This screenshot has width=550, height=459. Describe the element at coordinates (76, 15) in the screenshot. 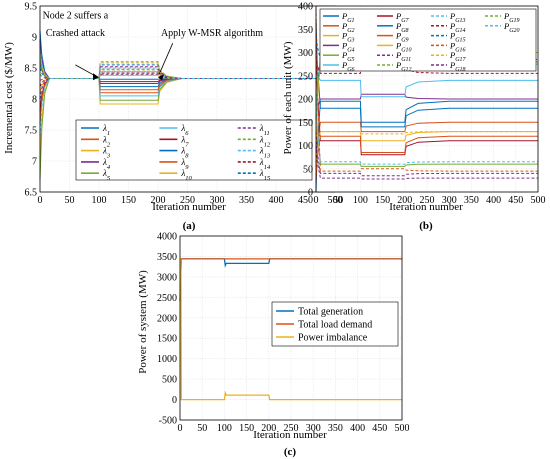

I see `annotation-attack-line1: Node 2 suffers a` at that location.